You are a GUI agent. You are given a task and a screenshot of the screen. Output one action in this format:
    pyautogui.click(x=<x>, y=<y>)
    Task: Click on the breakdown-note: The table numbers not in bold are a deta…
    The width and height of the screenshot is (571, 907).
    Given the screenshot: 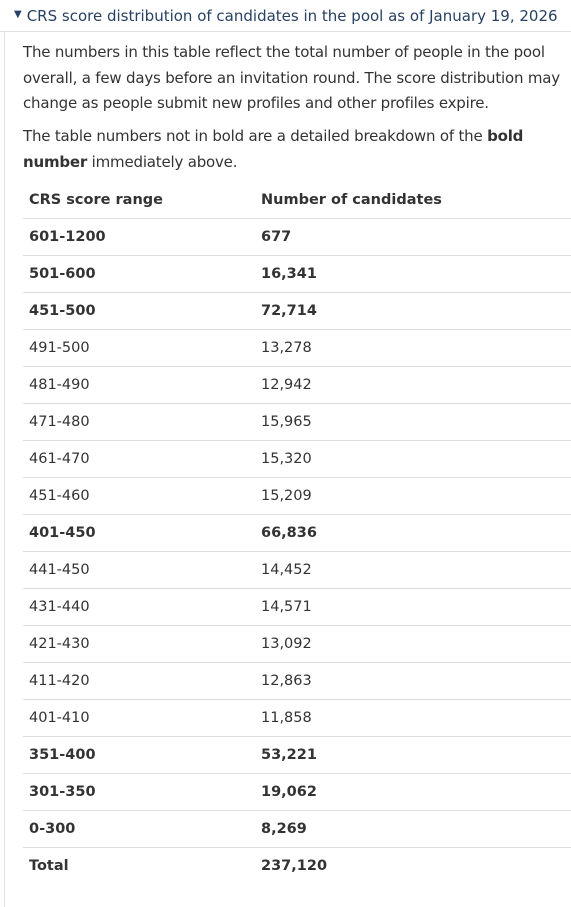 What is the action you would take?
    pyautogui.click(x=295, y=149)
    